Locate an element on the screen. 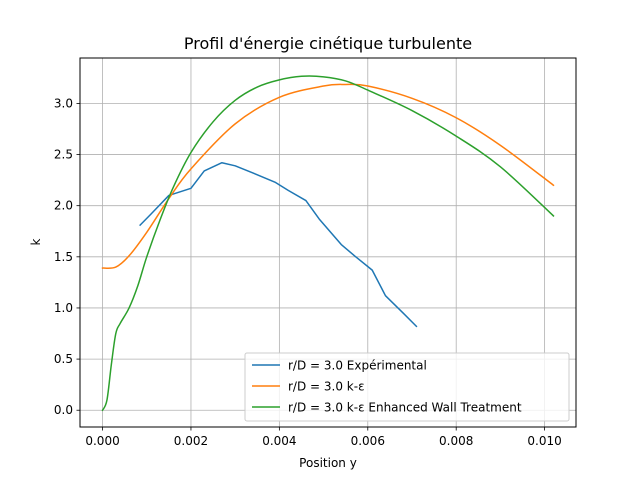  x-tick-label: 0.010 is located at coordinates (544, 441).